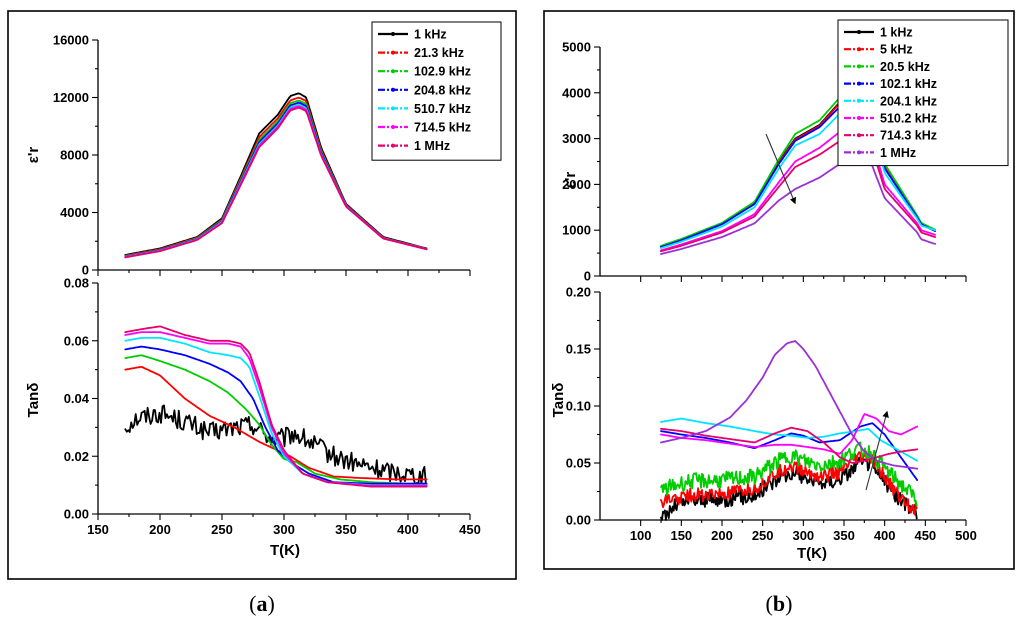 The image size is (1024, 622). Describe the element at coordinates (966, 535) in the screenshot. I see `b-bottom-x-tick-label: 500` at that location.